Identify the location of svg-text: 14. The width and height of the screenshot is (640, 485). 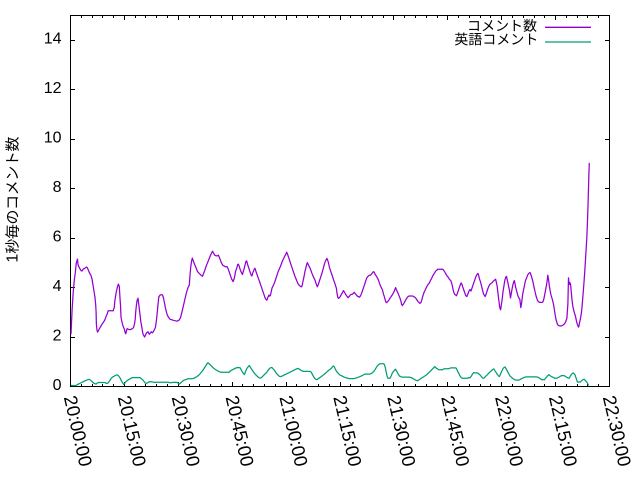
(53, 39).